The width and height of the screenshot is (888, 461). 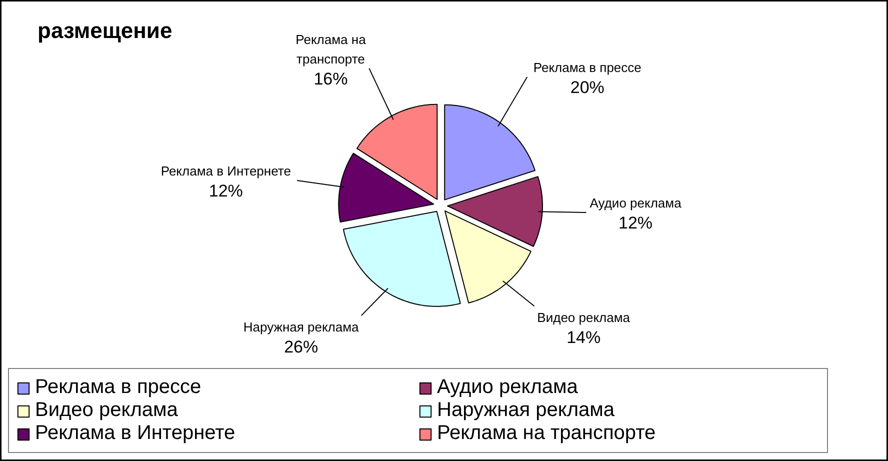 What do you see at coordinates (636, 203) in the screenshot?
I see `slice-label: Аудио реклама` at bounding box center [636, 203].